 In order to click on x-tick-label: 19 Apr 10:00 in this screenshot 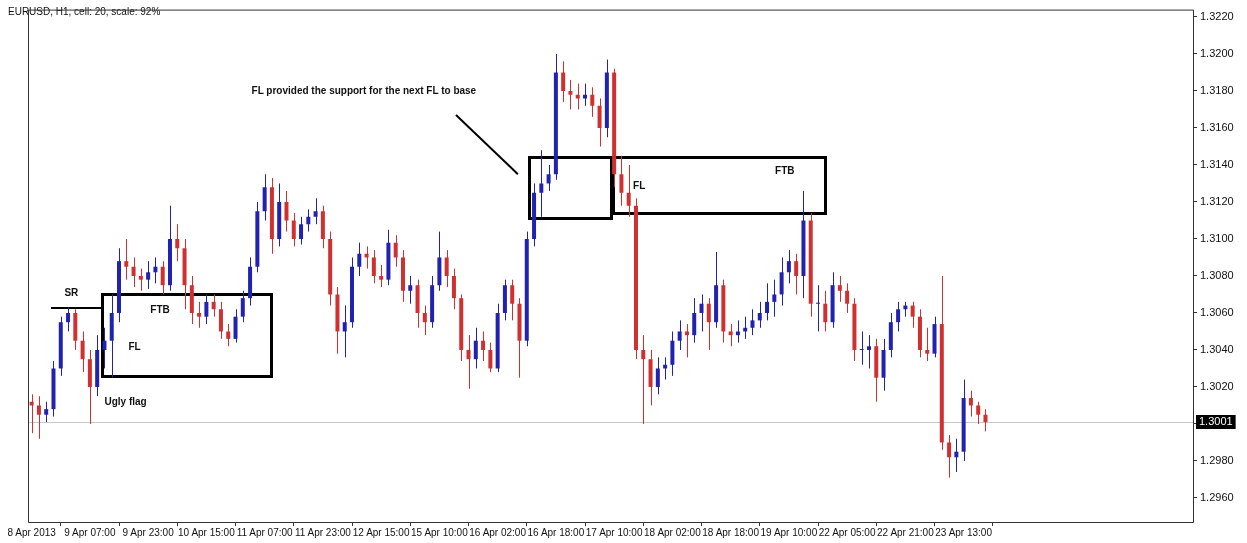, I will do `click(789, 532)`.